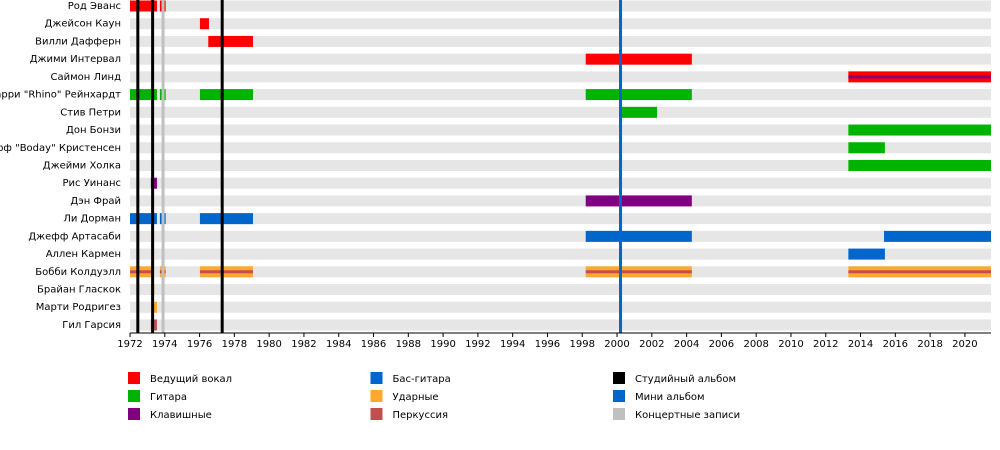 This screenshot has width=1000, height=450. What do you see at coordinates (303, 344) in the screenshot?
I see `x-tick-label: 1982` at bounding box center [303, 344].